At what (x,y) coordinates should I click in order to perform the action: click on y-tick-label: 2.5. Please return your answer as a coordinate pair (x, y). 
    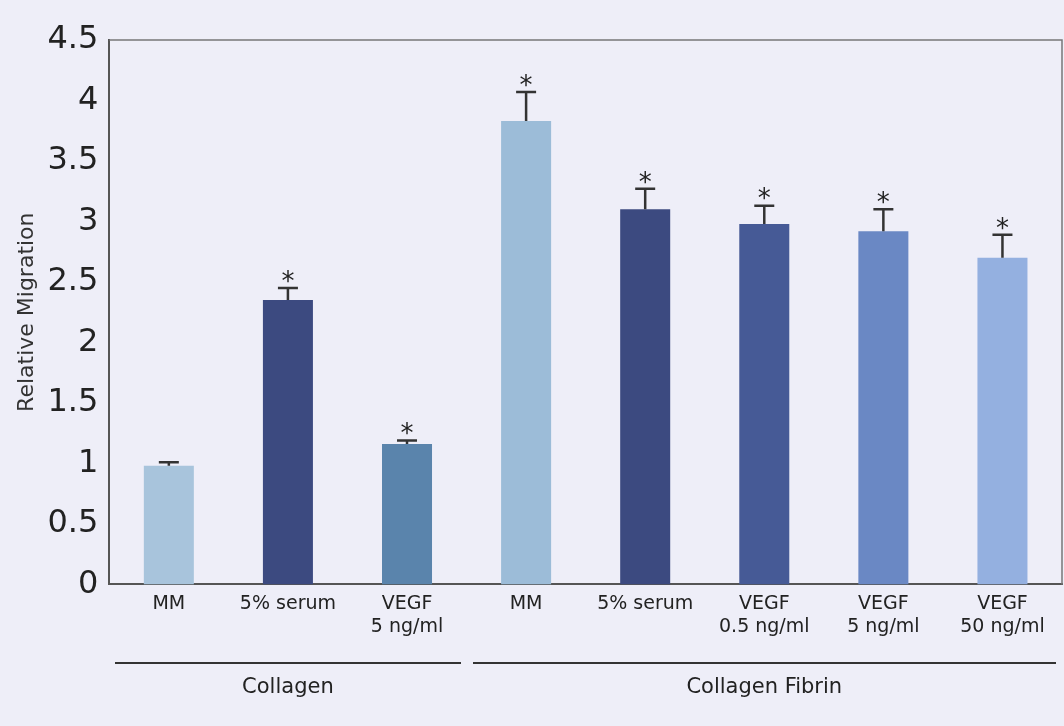
    Looking at the image, I should click on (73, 279).